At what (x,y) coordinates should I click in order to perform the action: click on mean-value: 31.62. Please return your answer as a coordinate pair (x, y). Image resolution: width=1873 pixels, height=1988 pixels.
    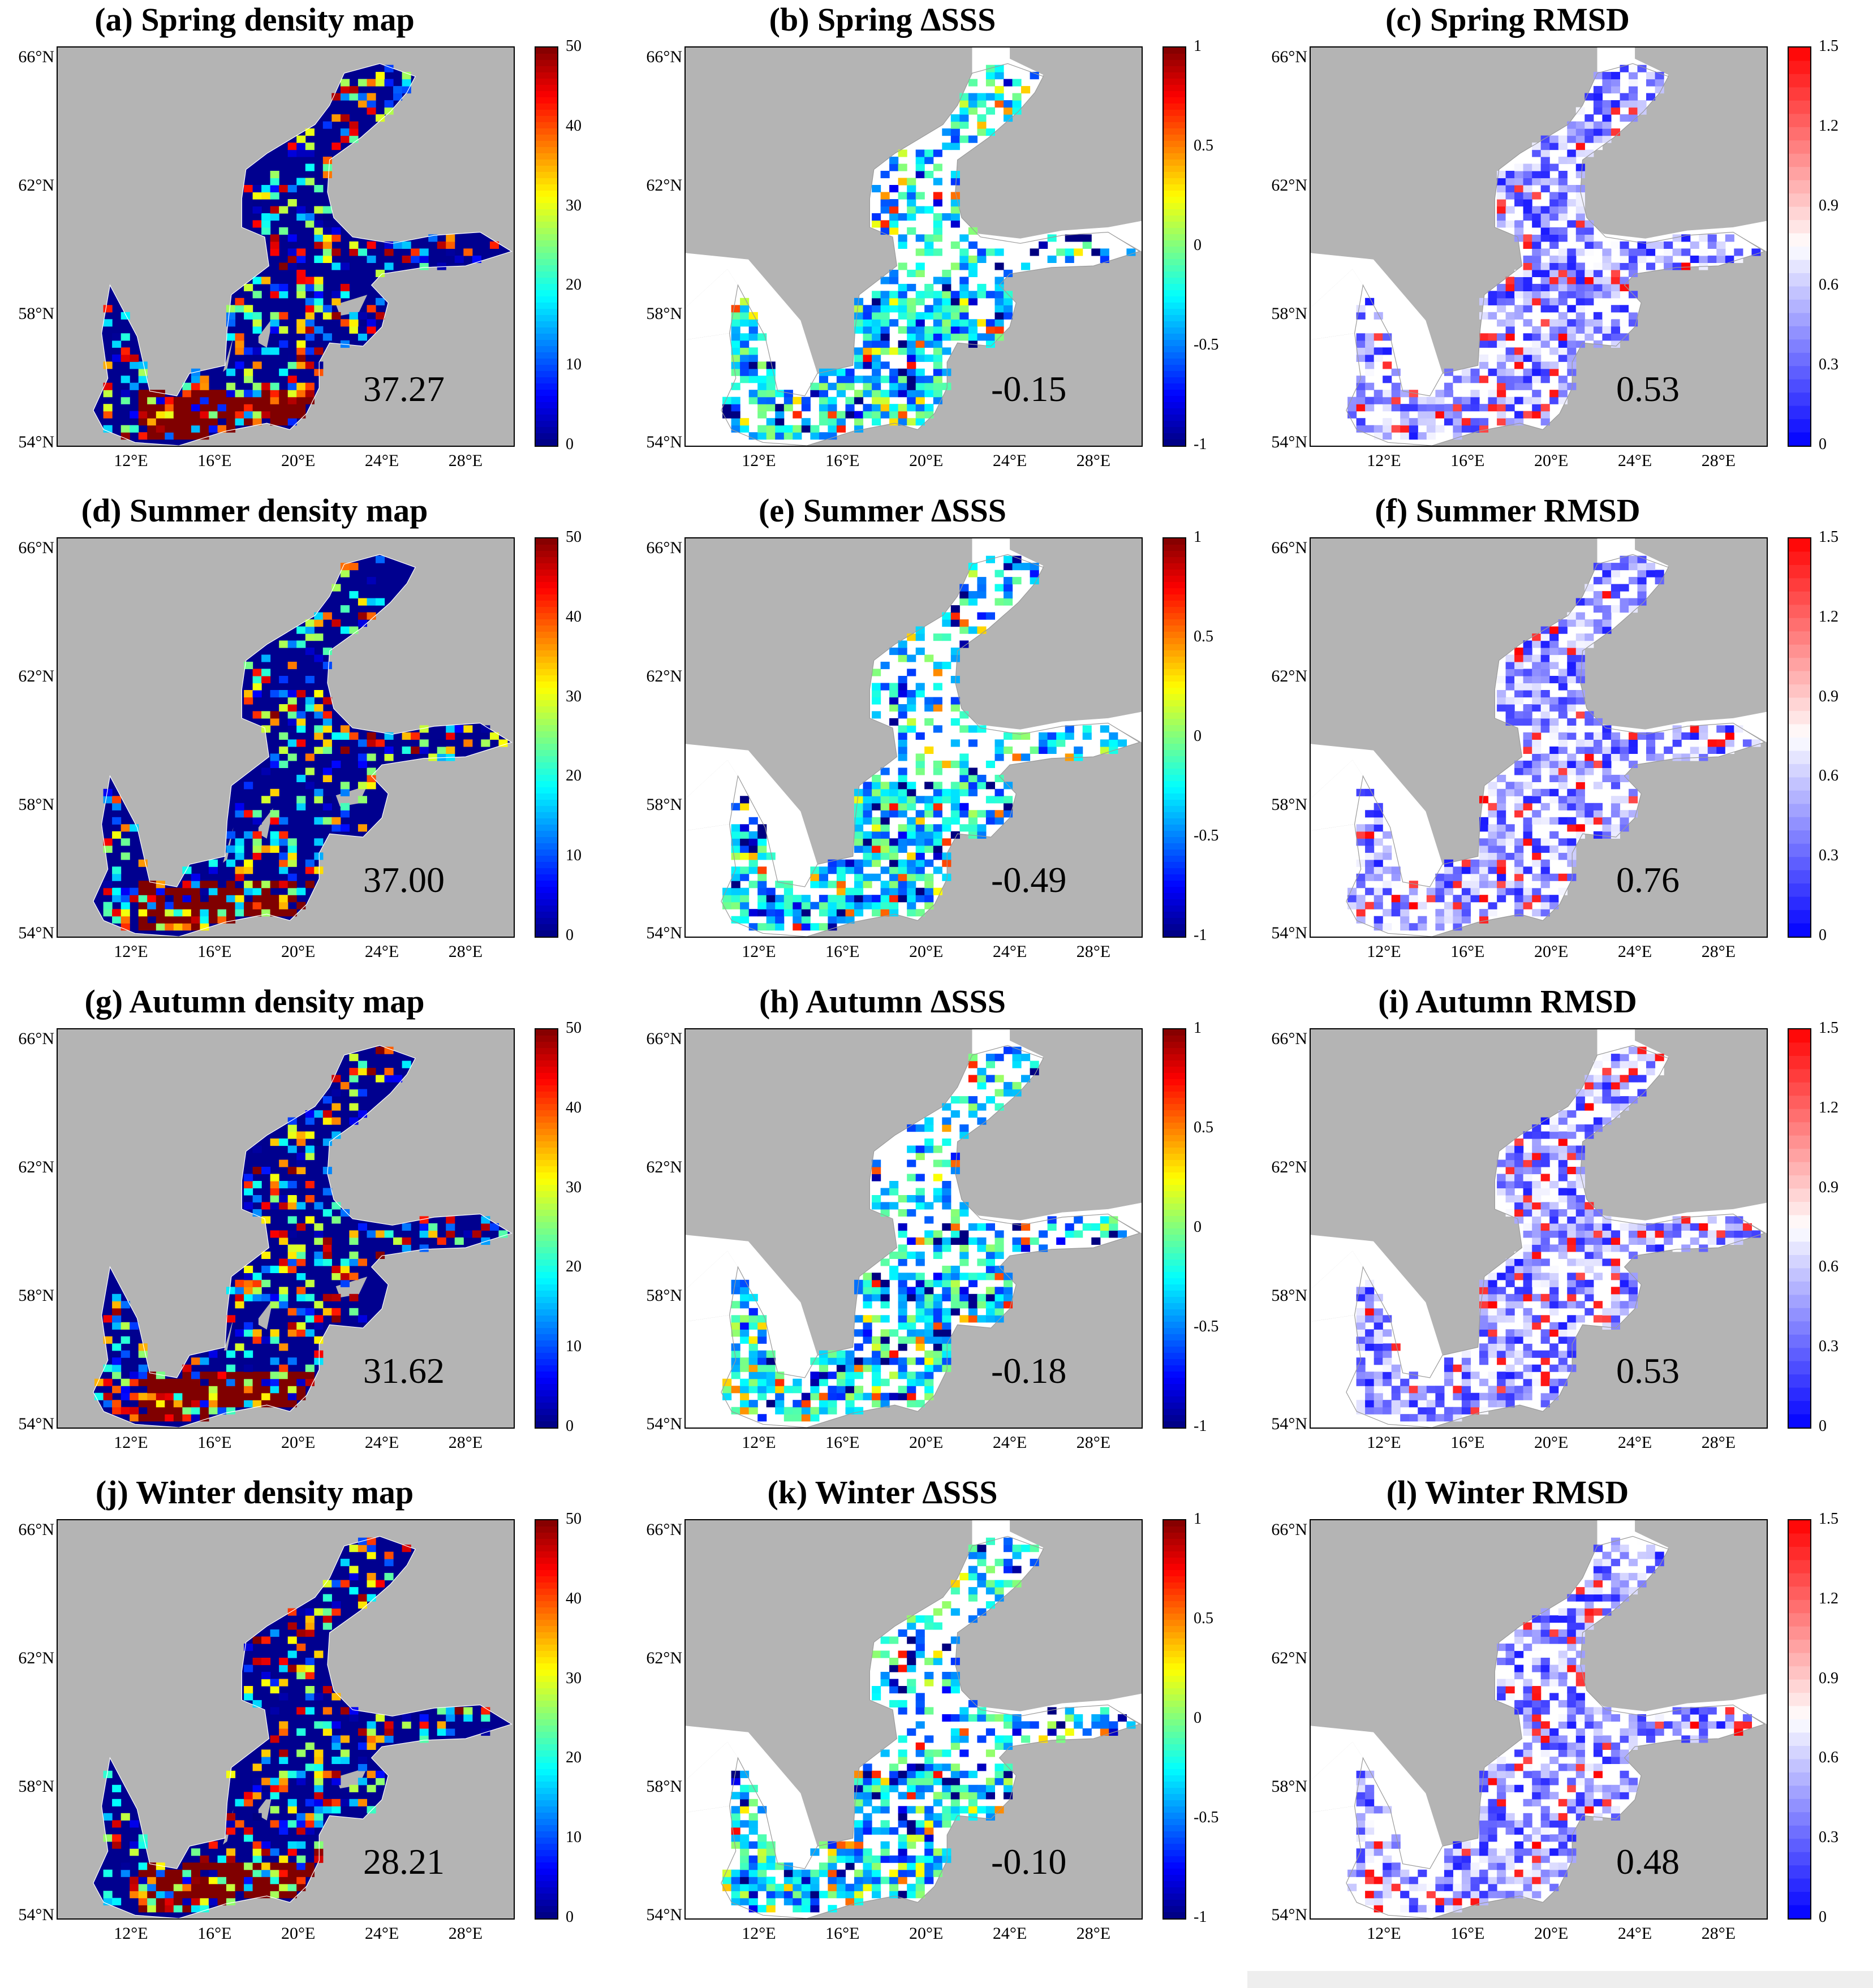
    Looking at the image, I should click on (404, 1371).